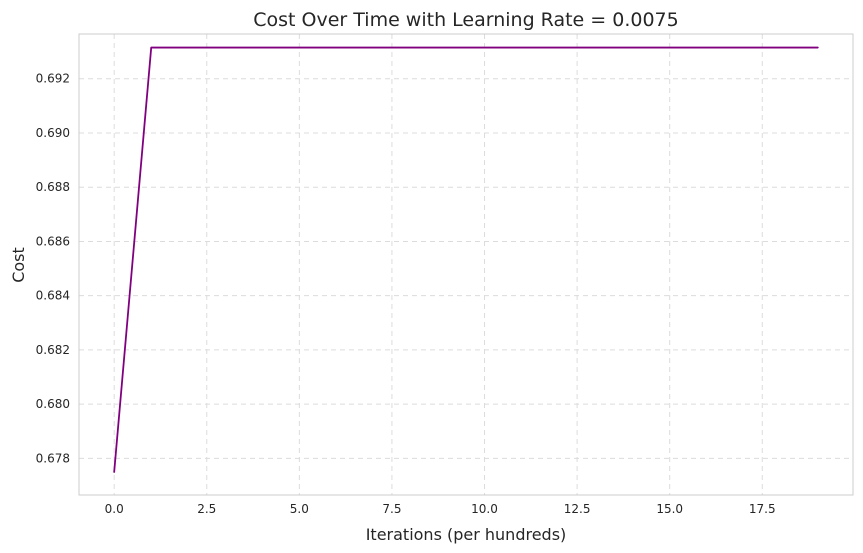 The width and height of the screenshot is (863, 553). What do you see at coordinates (762, 509) in the screenshot?
I see `x-tick-label: 17.5` at bounding box center [762, 509].